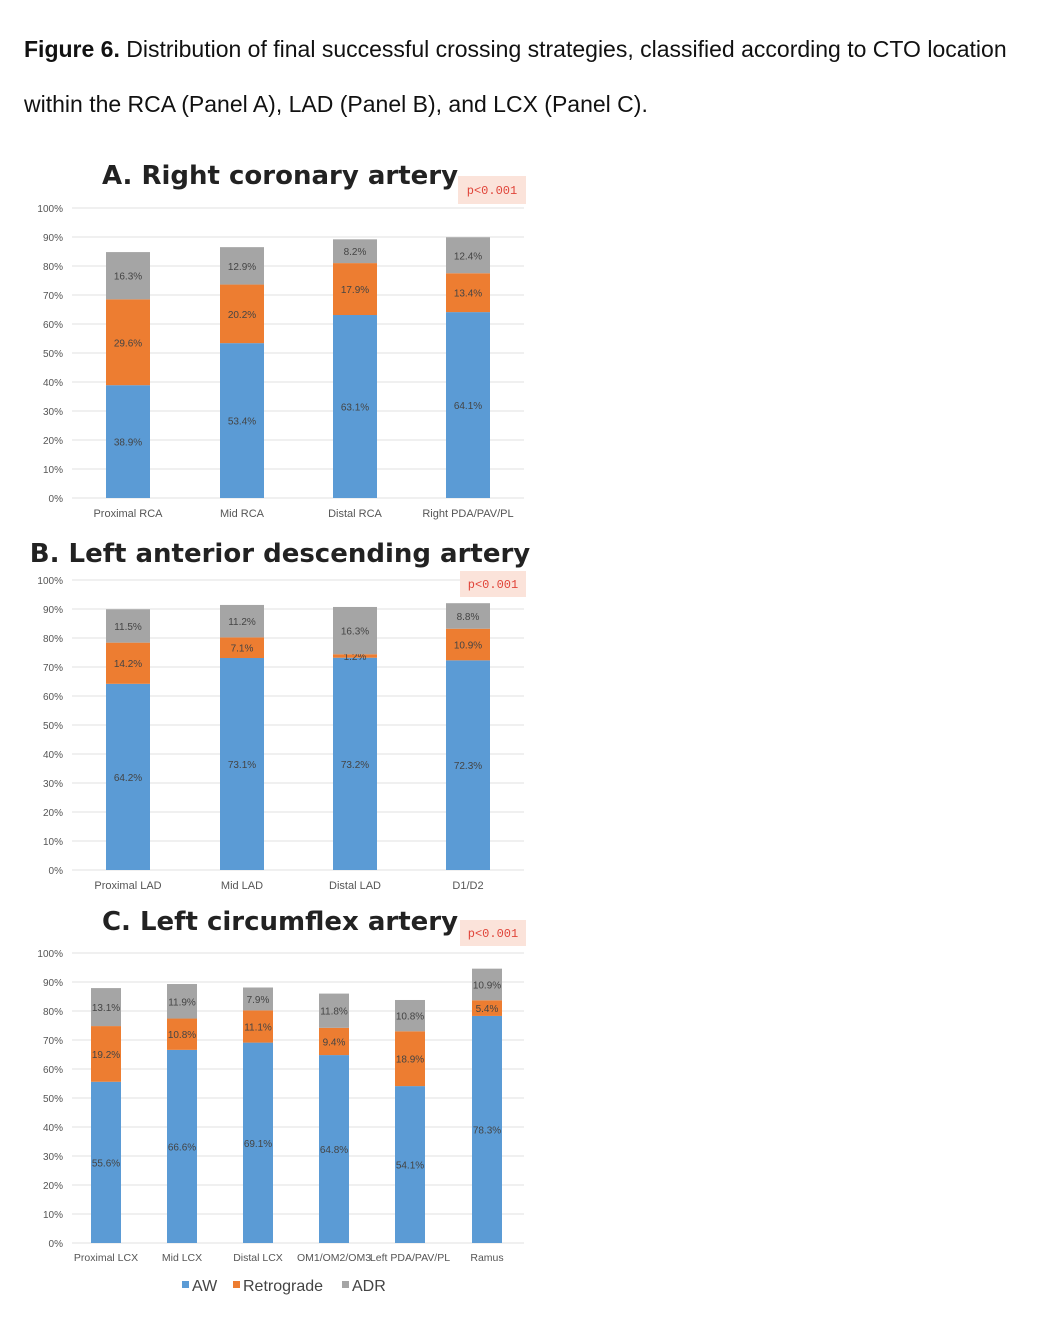 The image size is (1040, 1324). Describe the element at coordinates (486, 1258) in the screenshot. I see `x-category-label: Ramus` at that location.